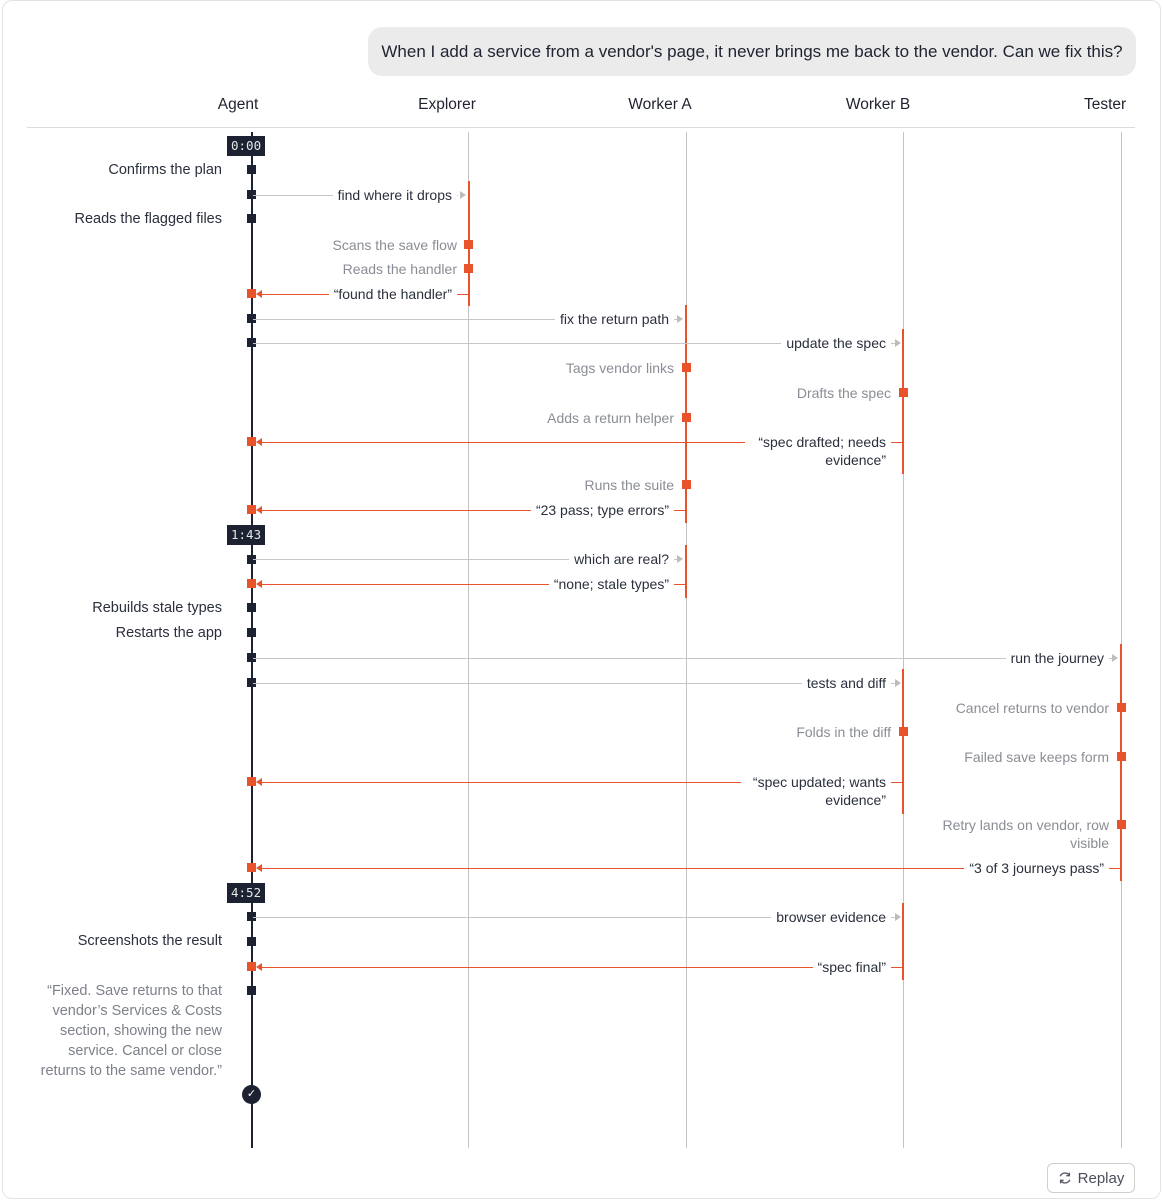 The image size is (1163, 1200). I want to click on header-divider, so click(581, 127).